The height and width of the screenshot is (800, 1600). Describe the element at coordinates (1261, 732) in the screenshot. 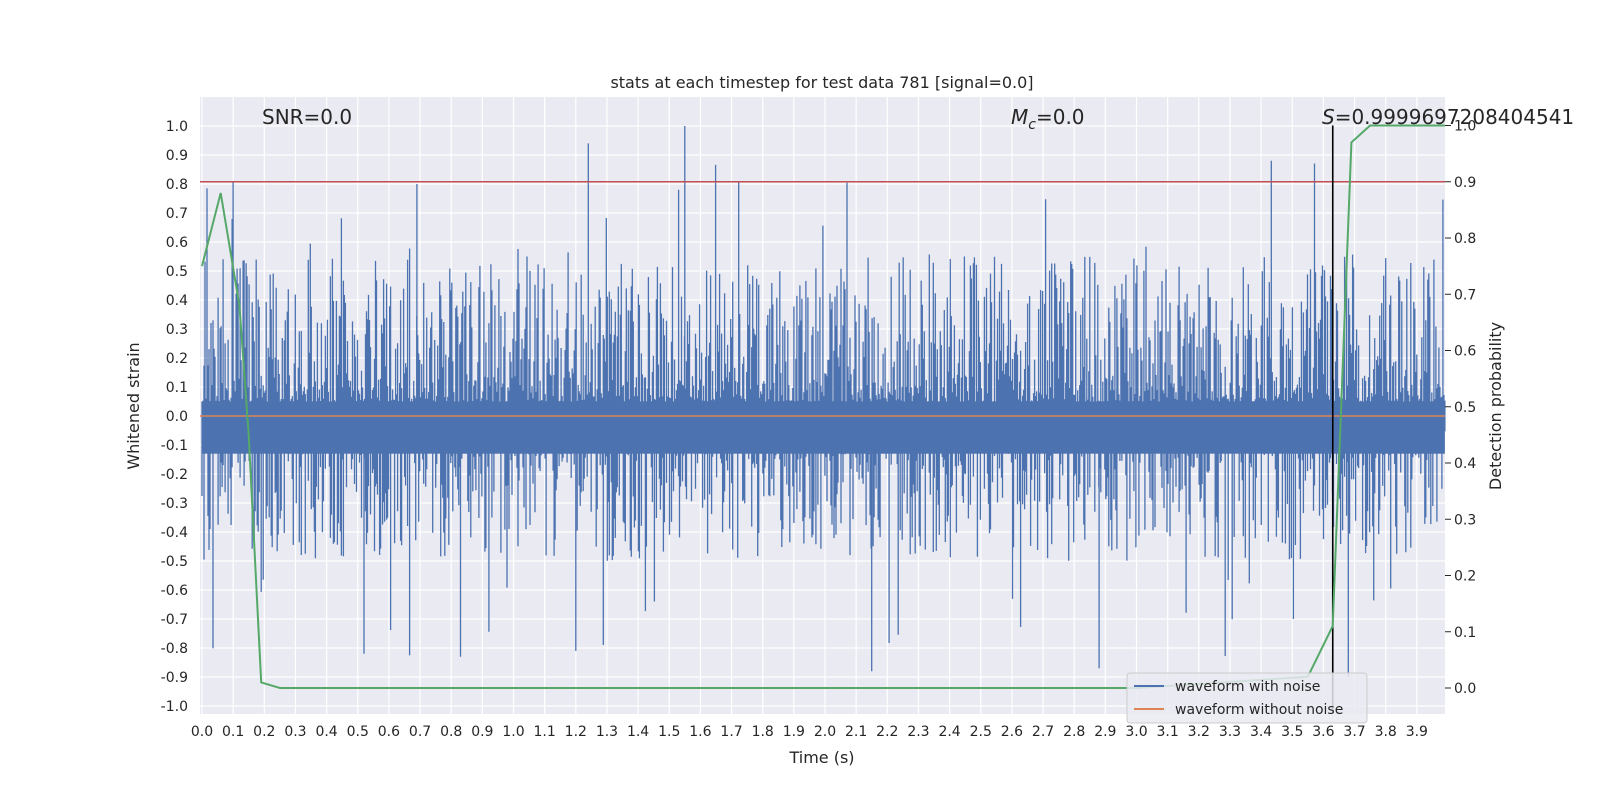

I see `x-tick-label: 3.4` at that location.